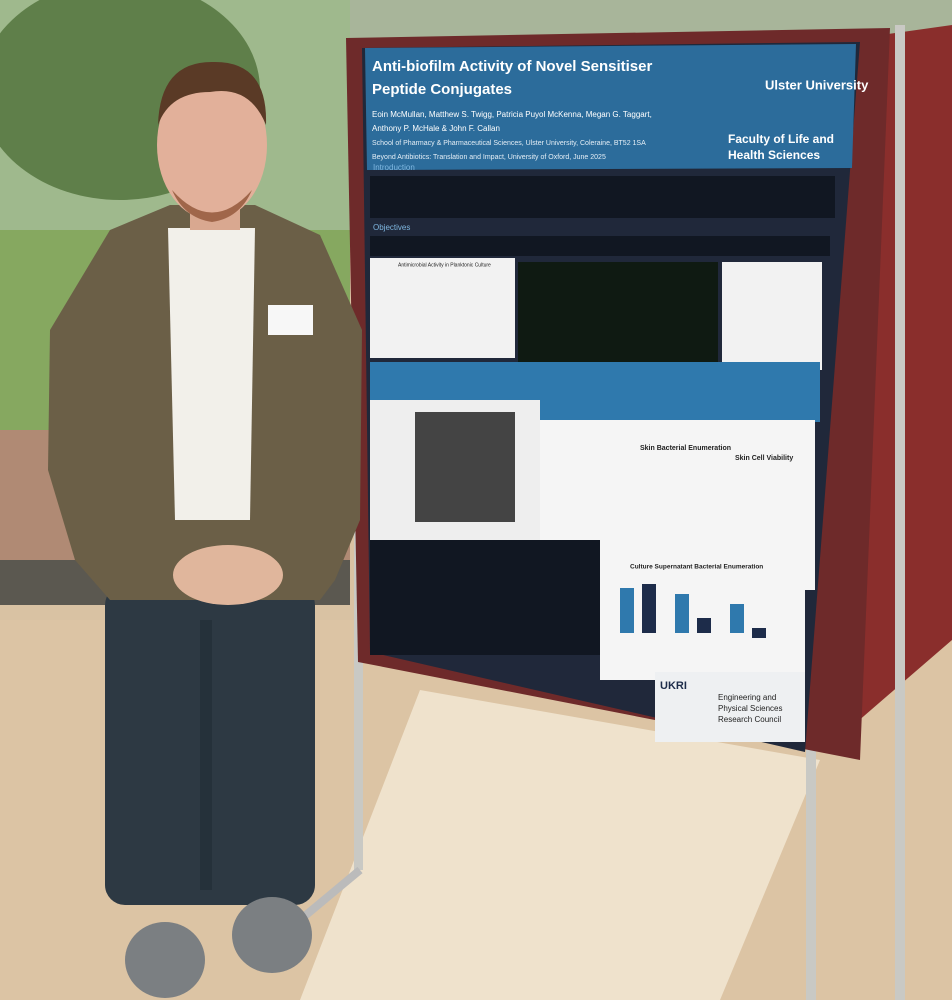 This screenshot has width=952, height=1000. What do you see at coordinates (602, 197) in the screenshot?
I see `intro-text-block` at bounding box center [602, 197].